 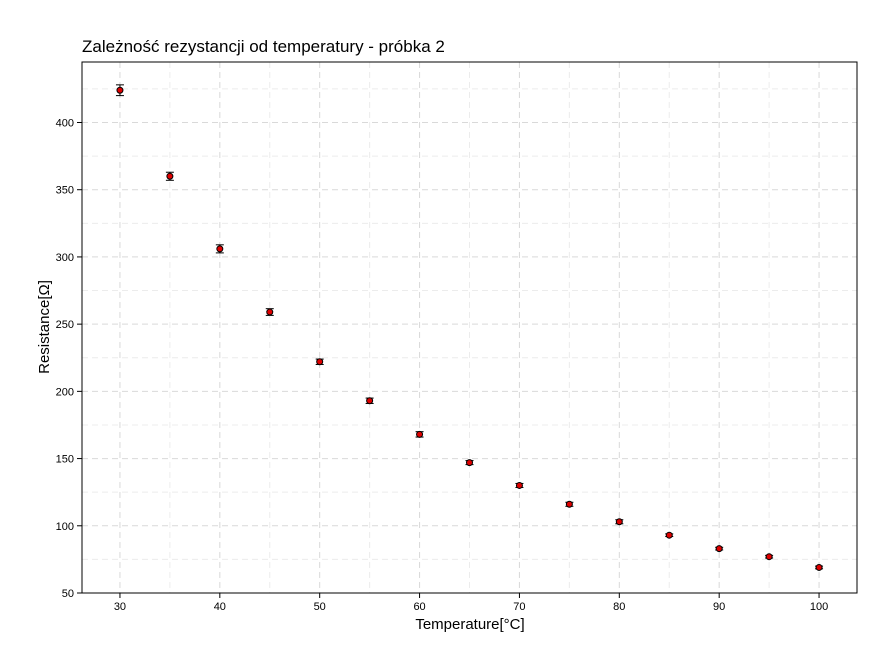 I want to click on x-tick-label: 100, so click(x=819, y=607).